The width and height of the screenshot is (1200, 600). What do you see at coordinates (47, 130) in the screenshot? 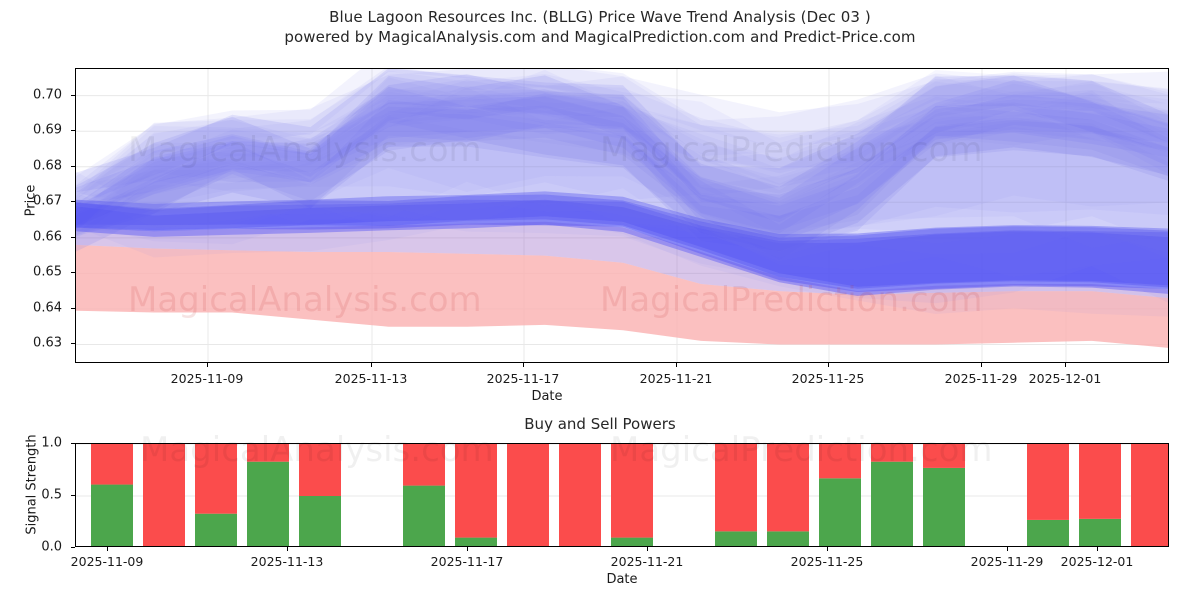
I see `price-y-tick-label: 0.69` at bounding box center [47, 130].